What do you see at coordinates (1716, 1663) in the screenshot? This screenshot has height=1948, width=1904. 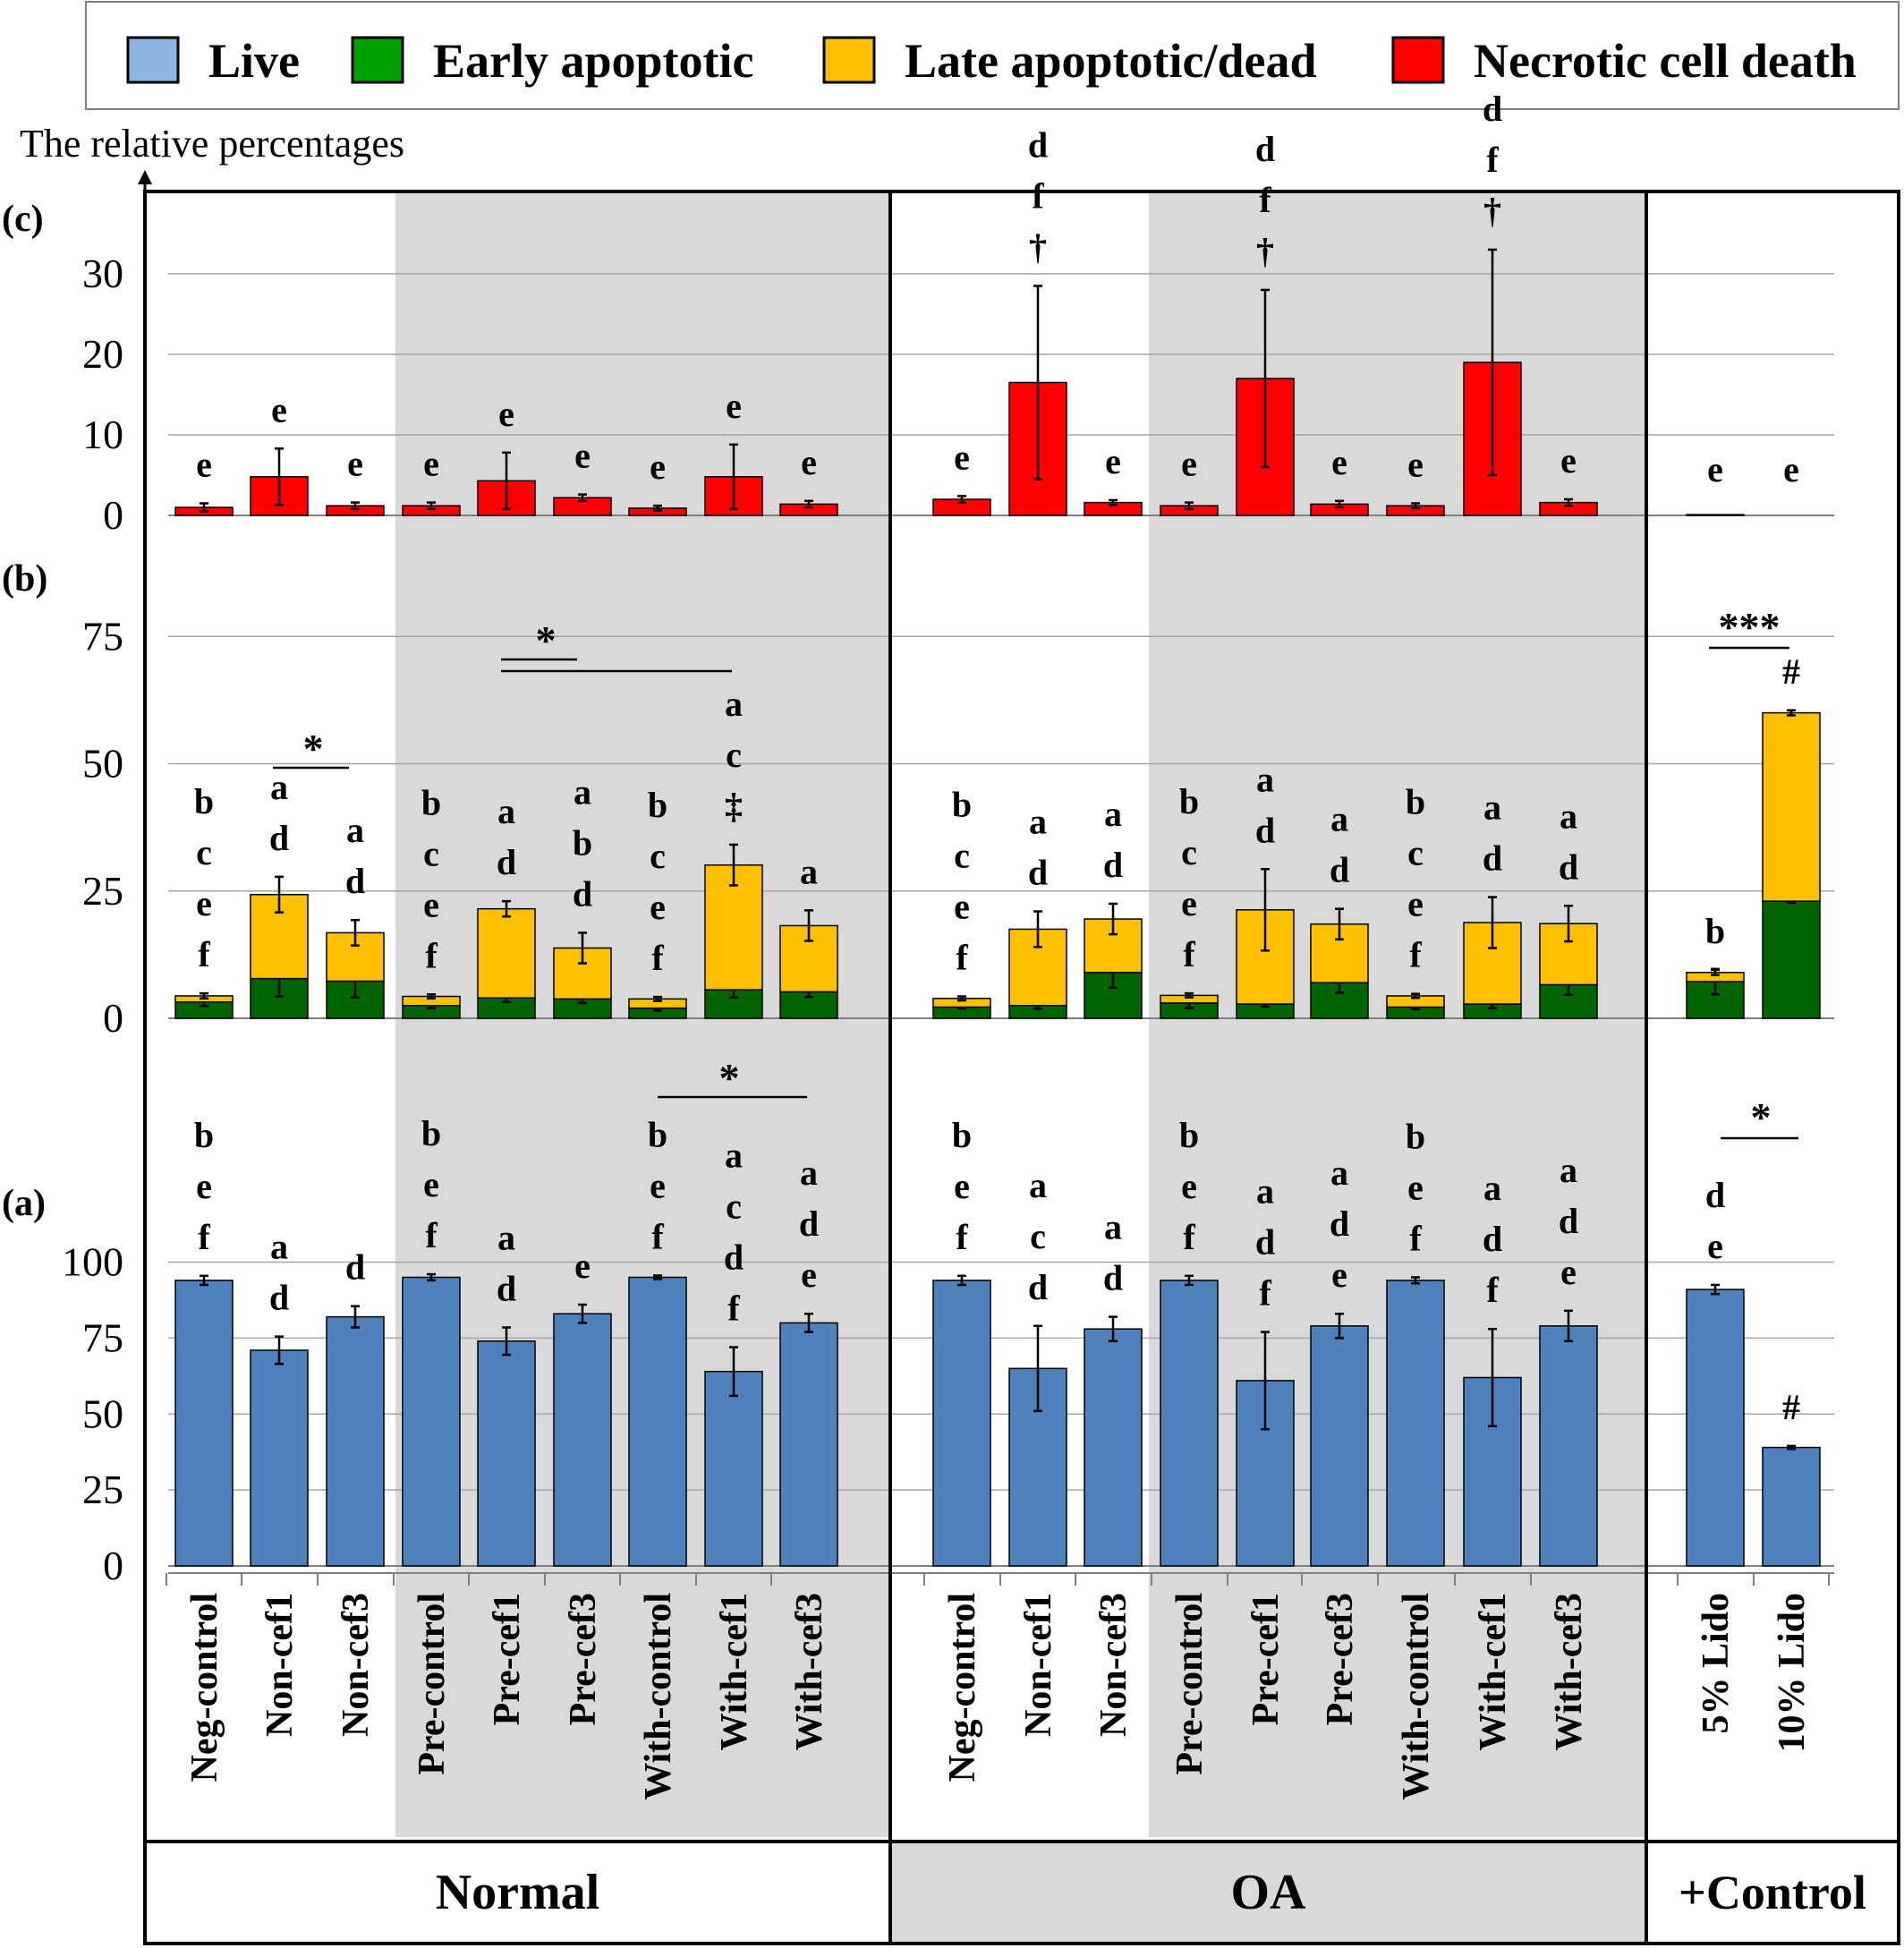 I see `x-tick-label: 5% Lido` at bounding box center [1716, 1663].